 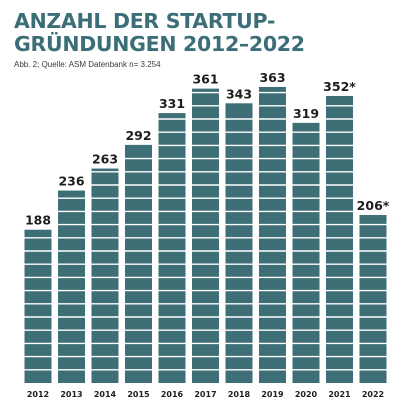 What do you see at coordinates (38, 306) in the screenshot?
I see `bar-2012` at bounding box center [38, 306].